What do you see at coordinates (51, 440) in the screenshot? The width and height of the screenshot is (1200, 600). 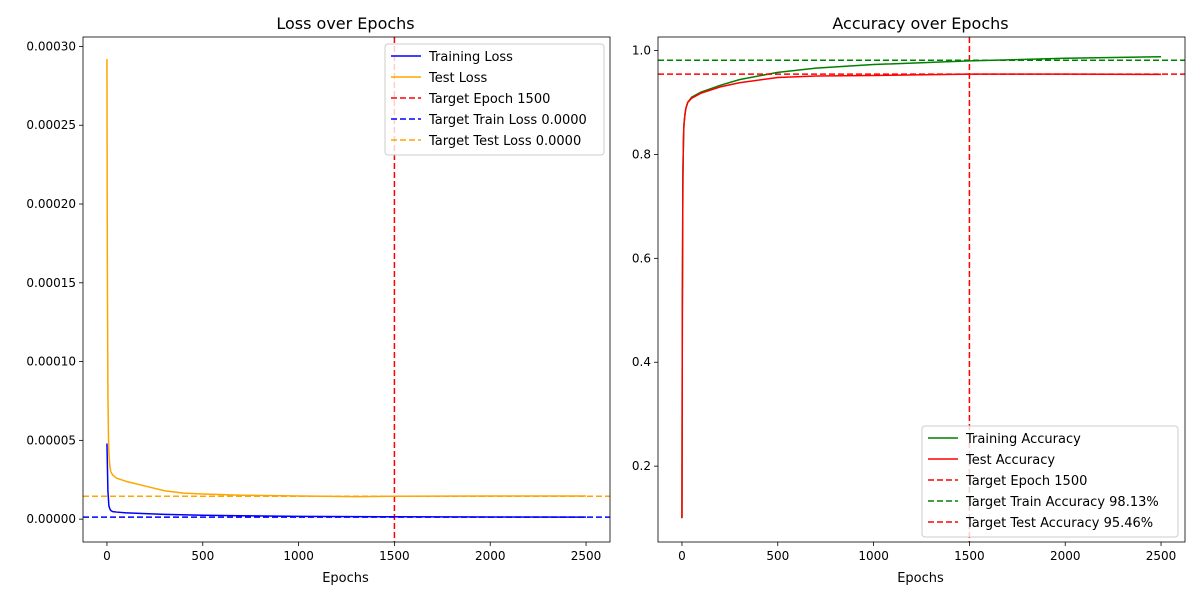 I see `loss-y-tick-label: 0.00005` at bounding box center [51, 440].